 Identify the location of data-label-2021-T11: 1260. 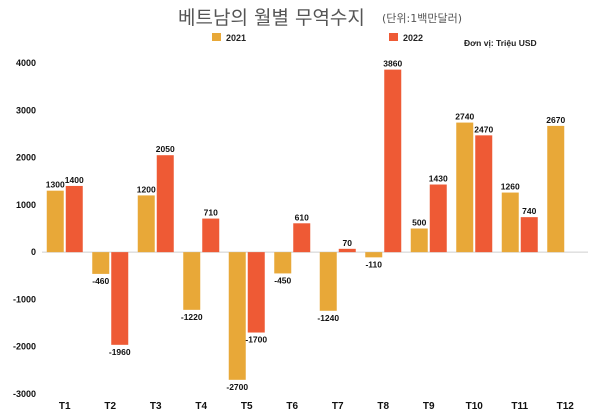
(510, 187).